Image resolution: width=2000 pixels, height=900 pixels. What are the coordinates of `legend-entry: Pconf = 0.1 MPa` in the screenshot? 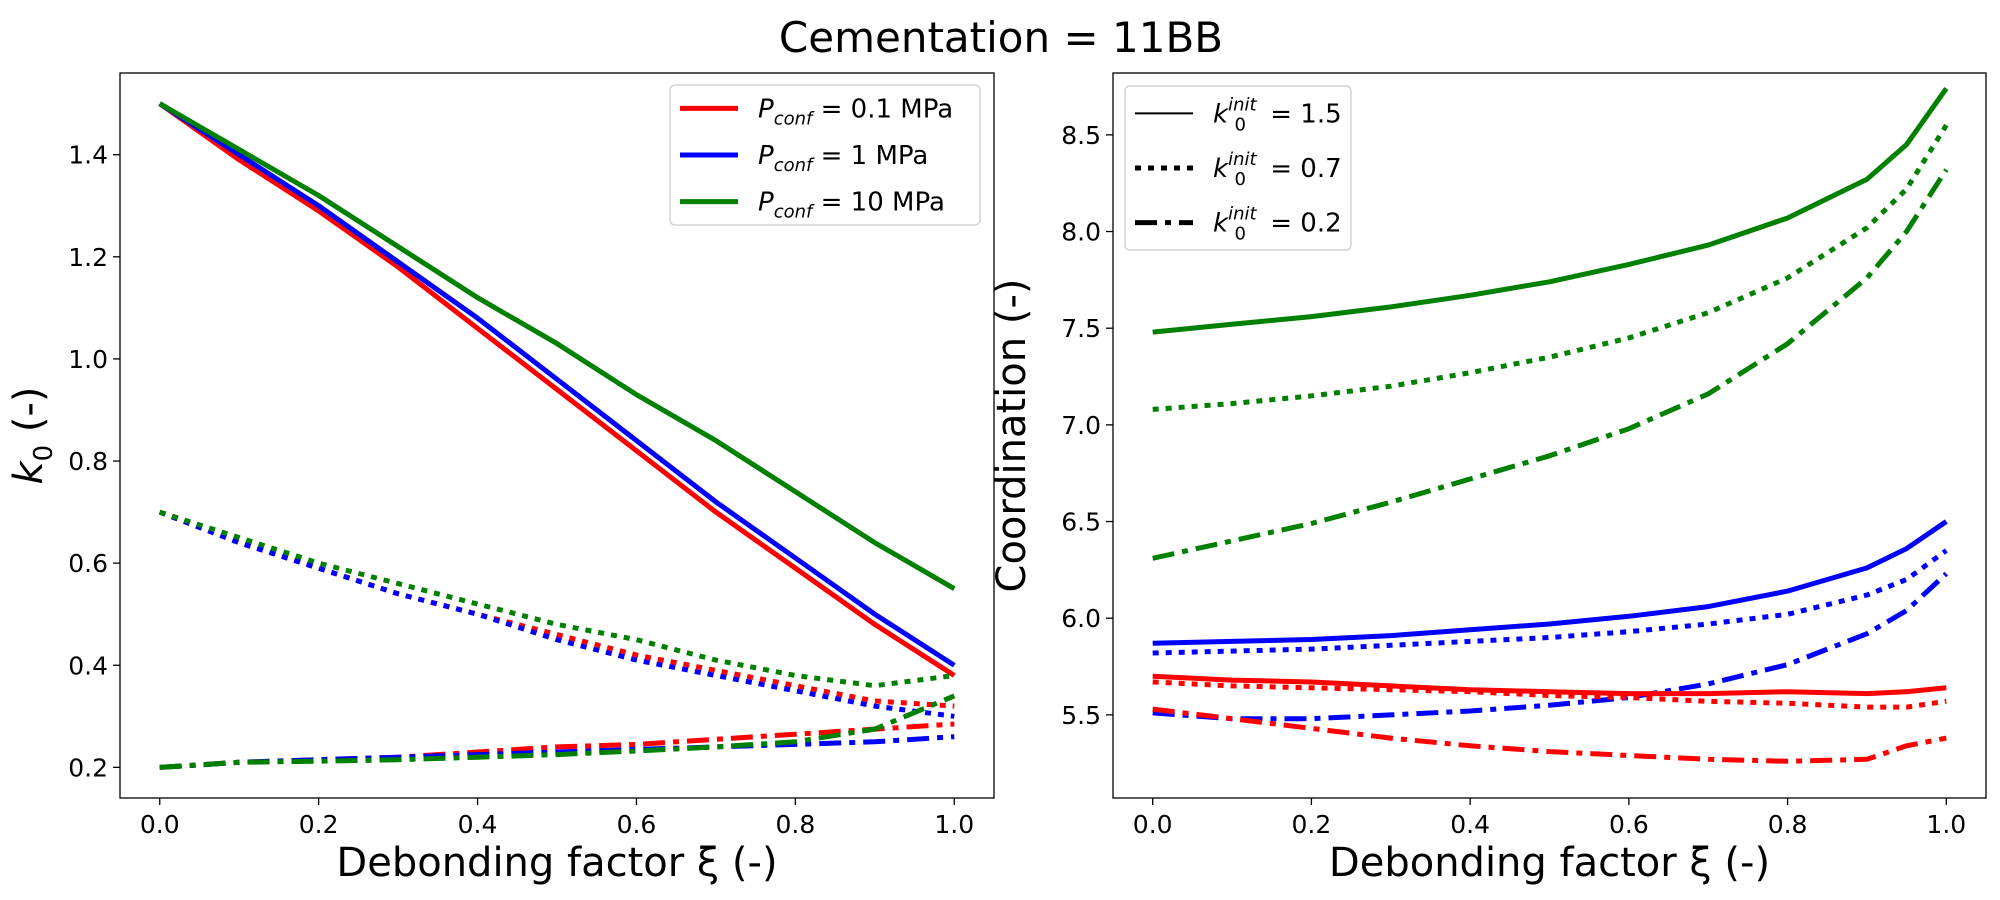 It's located at (855, 111).